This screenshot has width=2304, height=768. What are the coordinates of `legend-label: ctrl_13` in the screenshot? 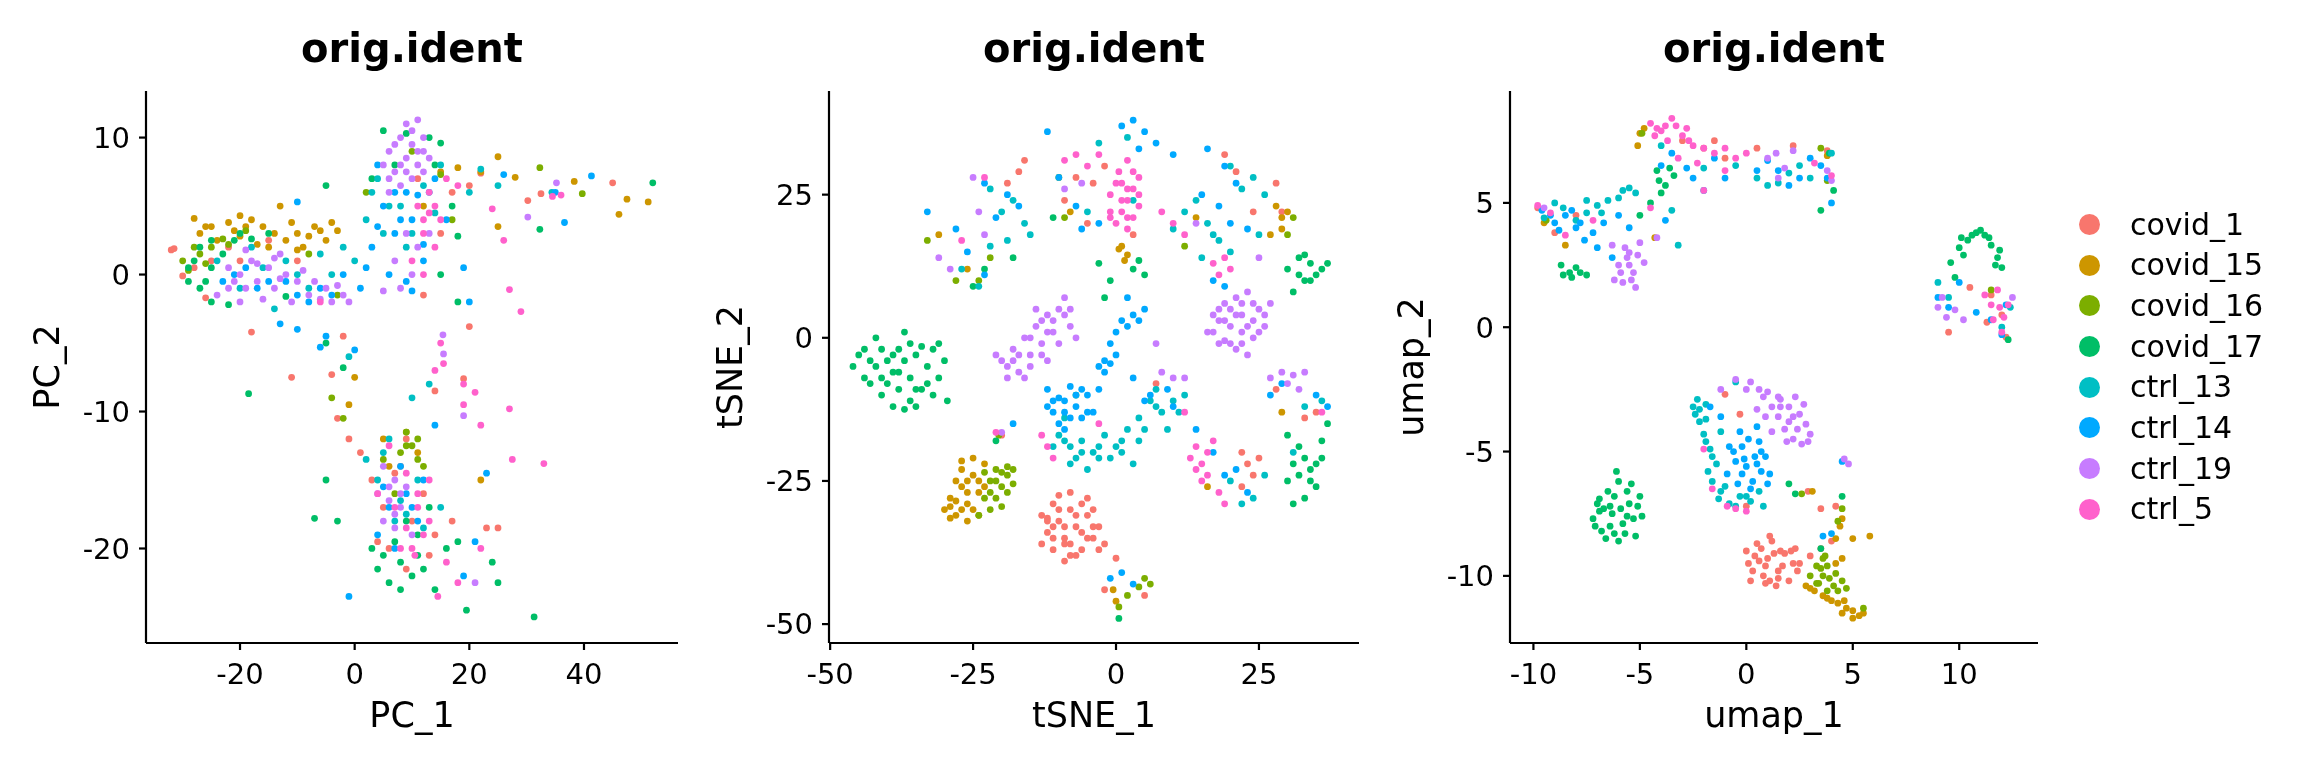 It's located at (2181, 387).